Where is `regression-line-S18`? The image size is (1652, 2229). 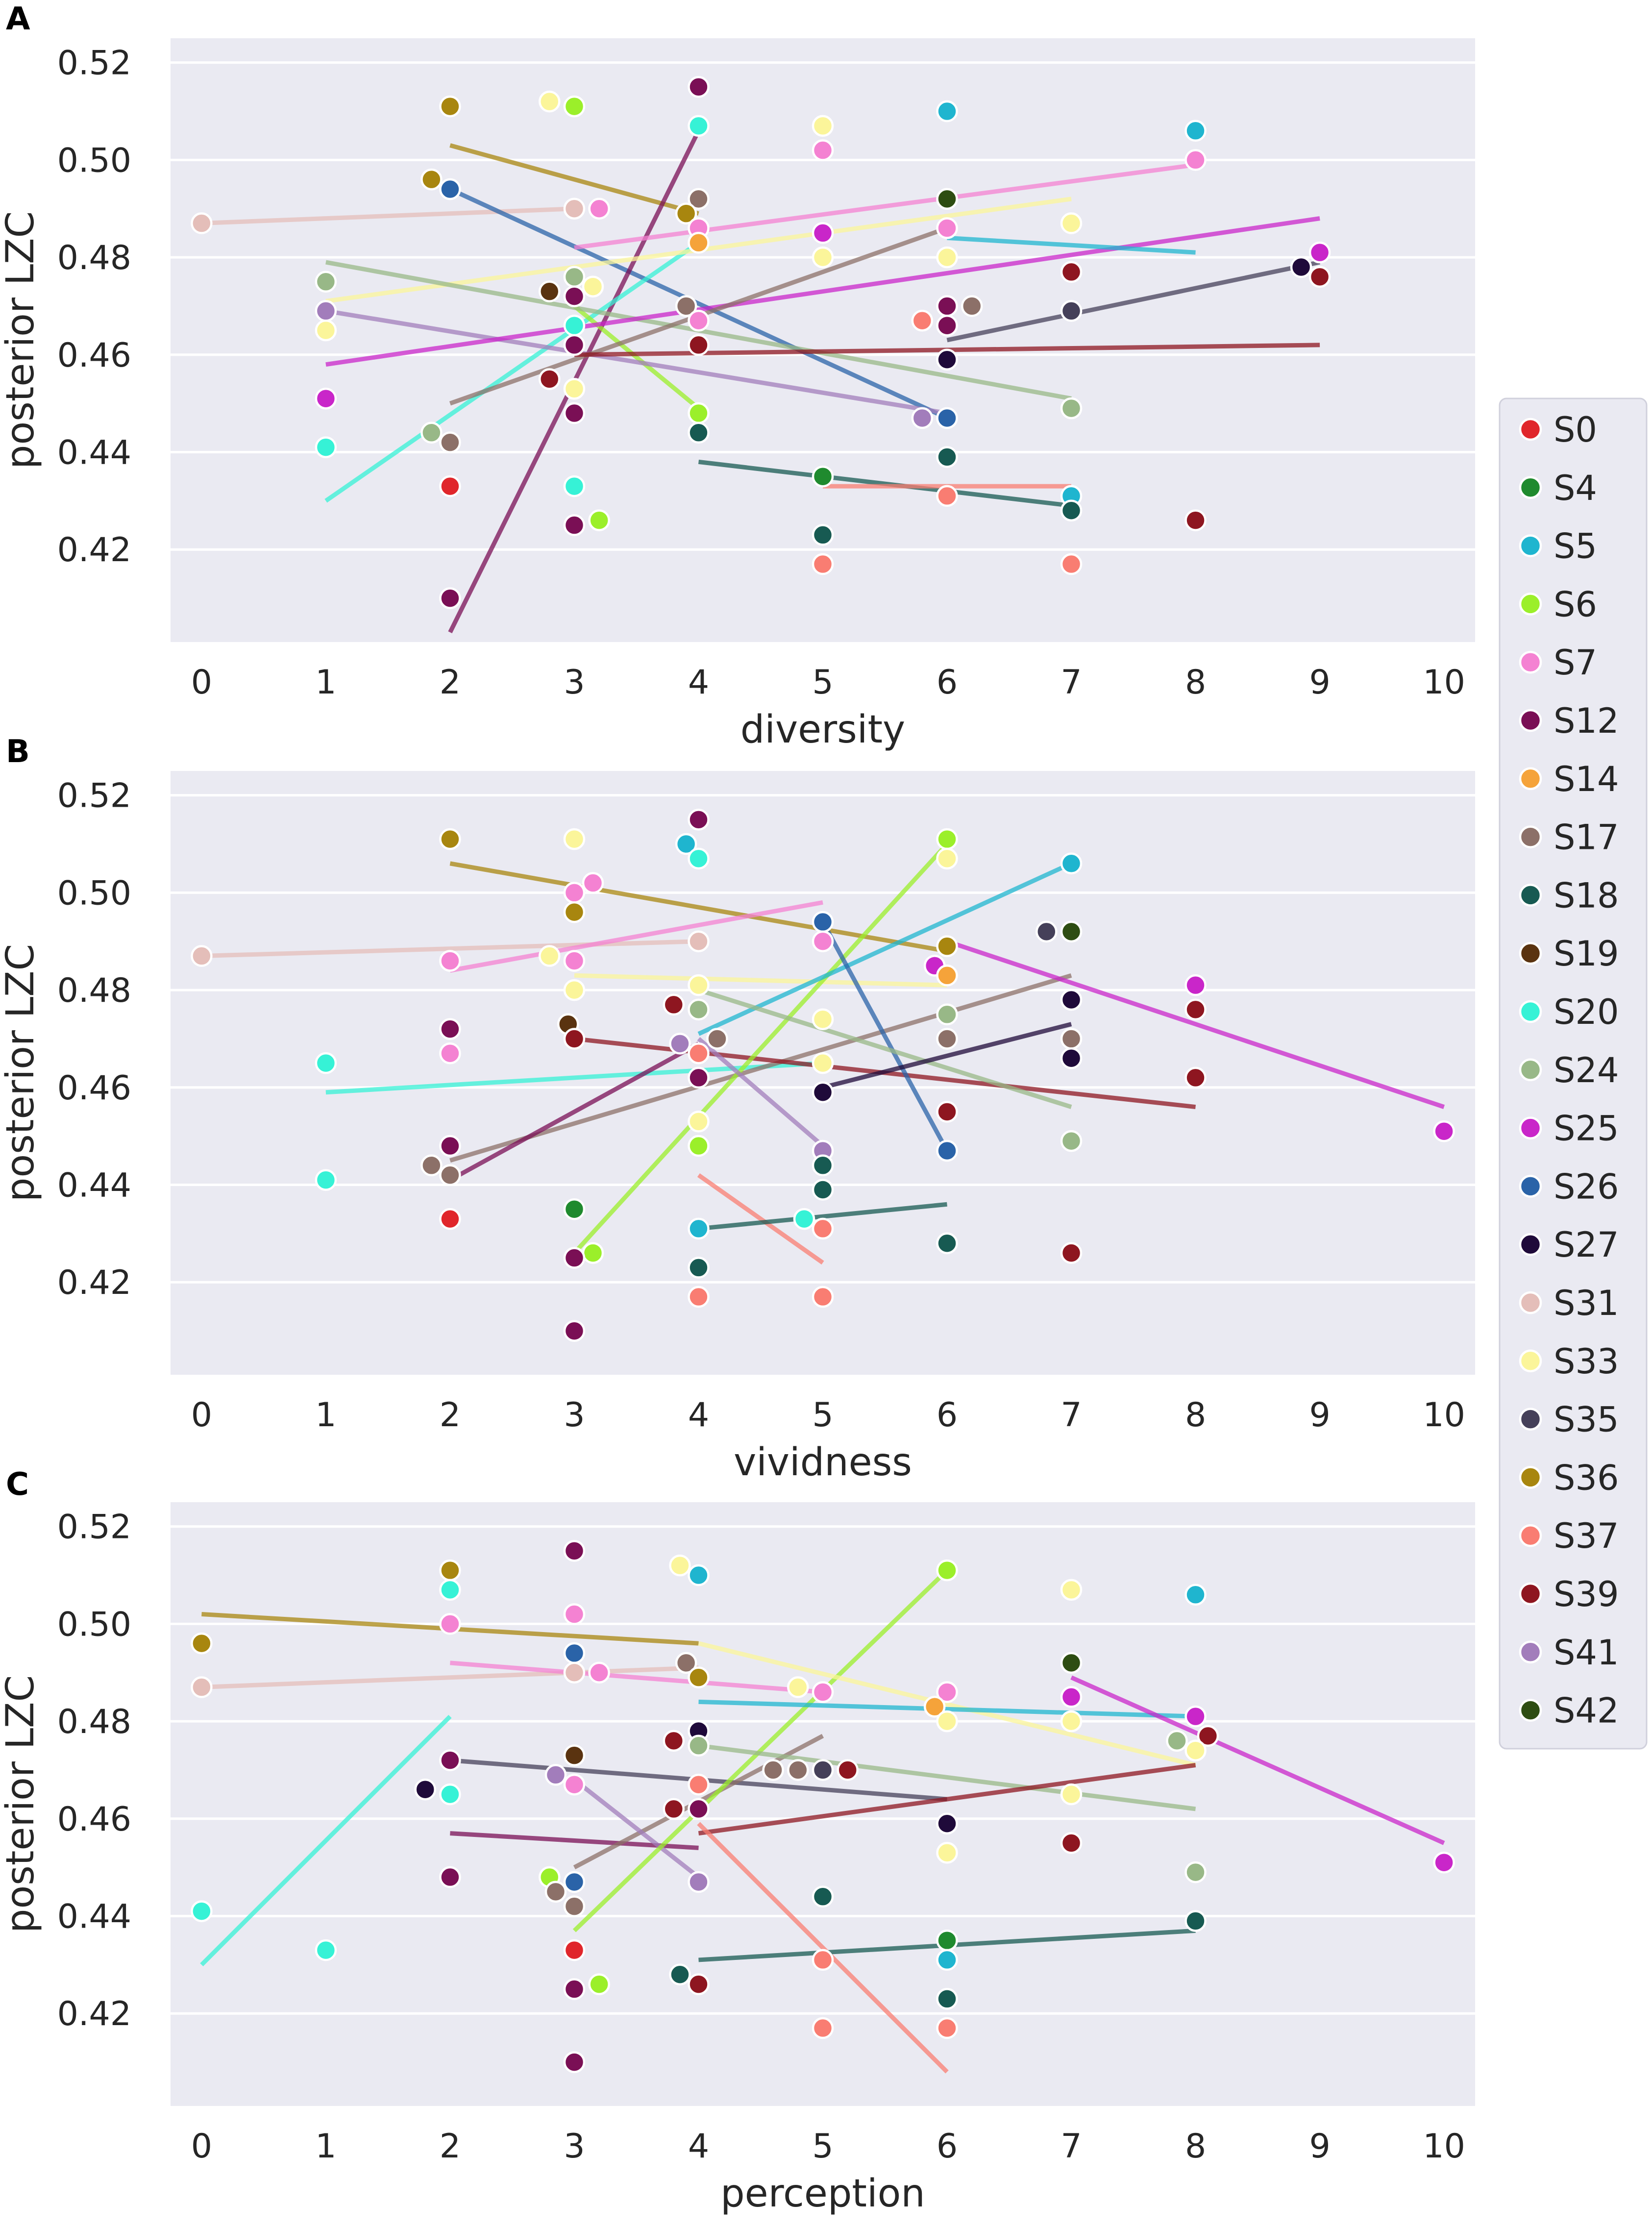
regression-line-S18 is located at coordinates (885, 483).